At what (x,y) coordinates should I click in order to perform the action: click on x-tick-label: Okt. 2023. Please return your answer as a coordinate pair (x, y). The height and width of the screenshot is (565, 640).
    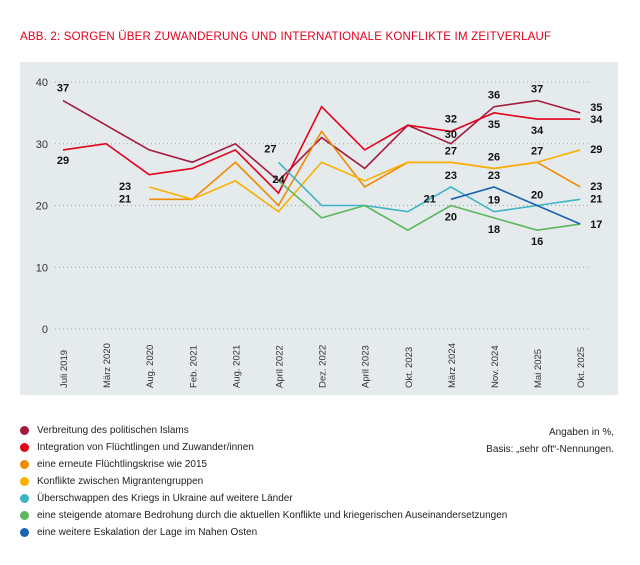
    Looking at the image, I should click on (409, 367).